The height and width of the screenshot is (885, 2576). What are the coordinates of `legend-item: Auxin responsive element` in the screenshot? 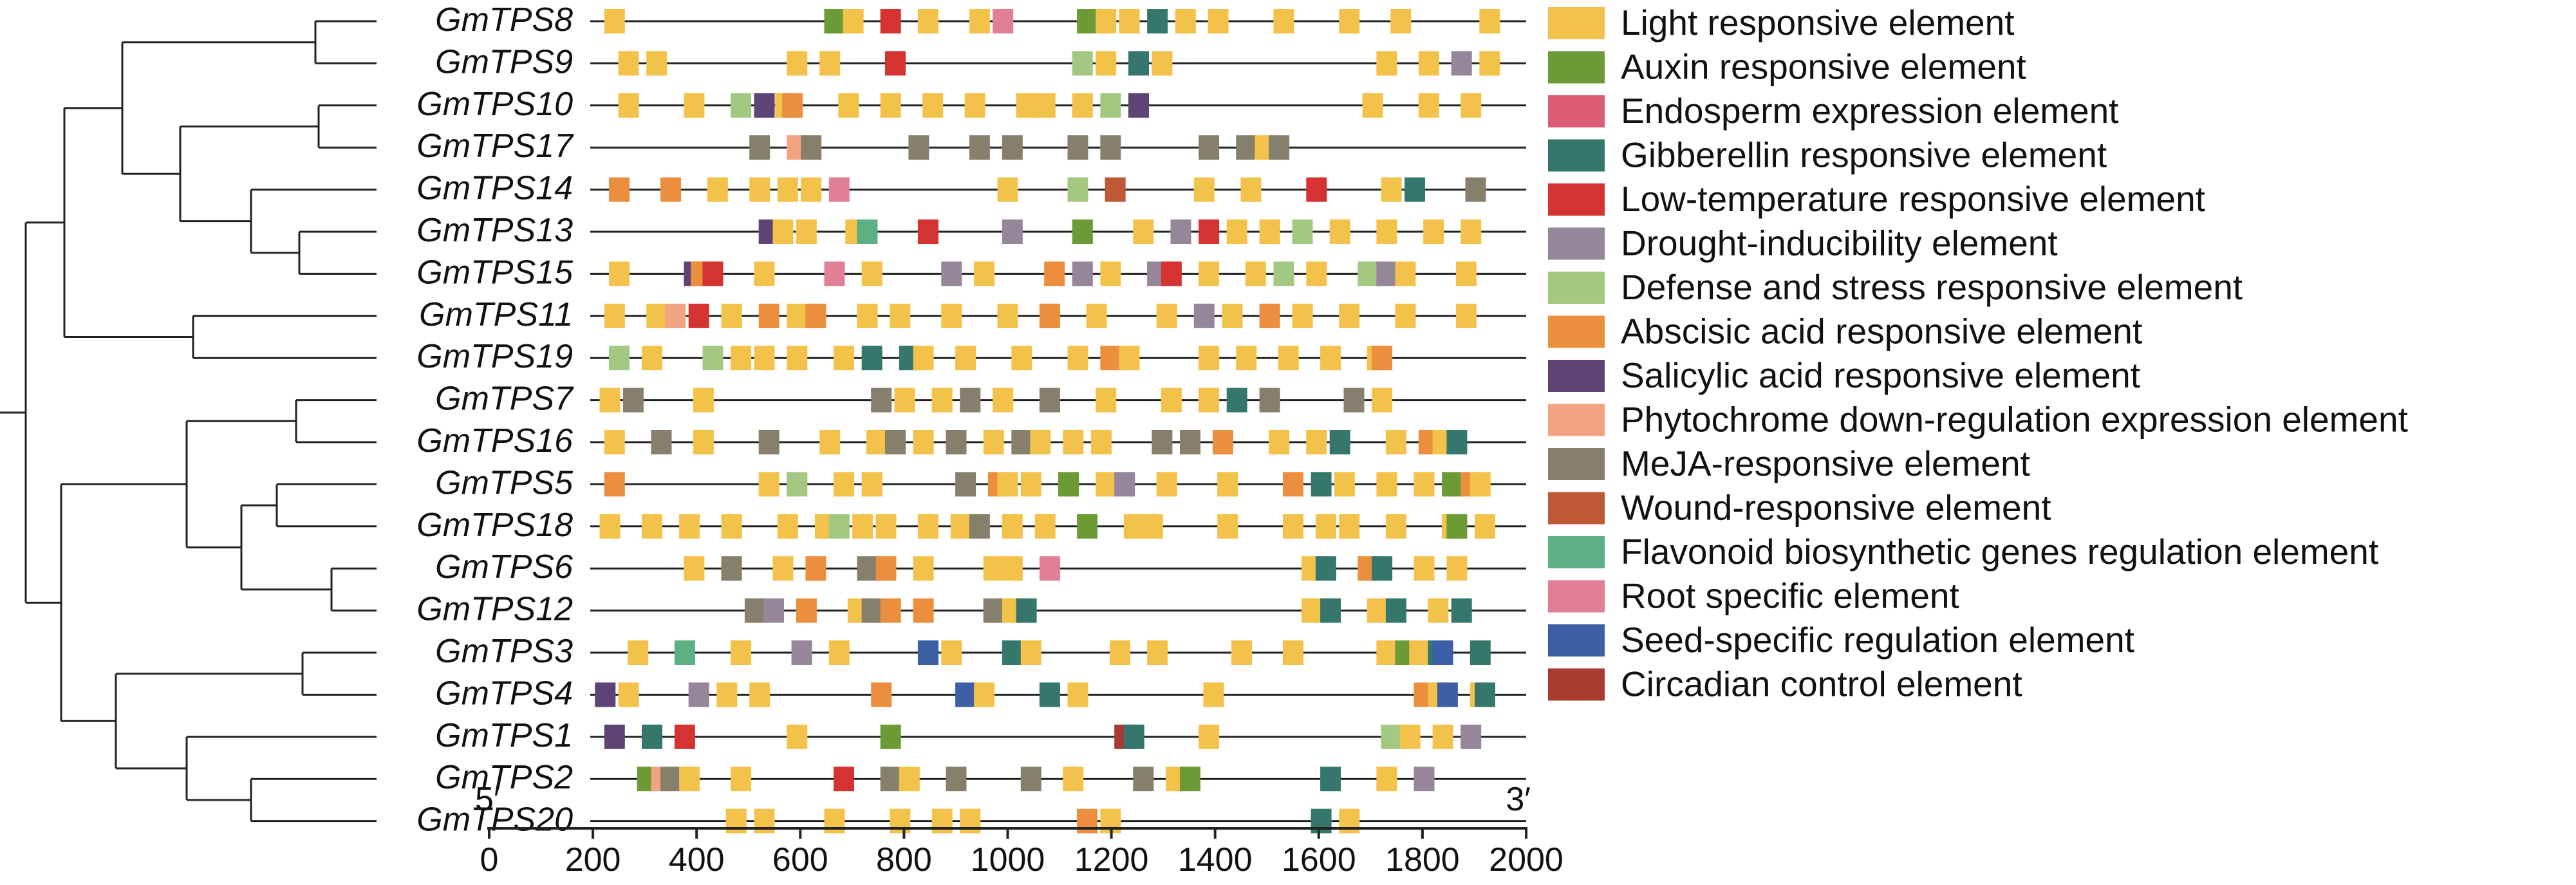 It's located at (1787, 67).